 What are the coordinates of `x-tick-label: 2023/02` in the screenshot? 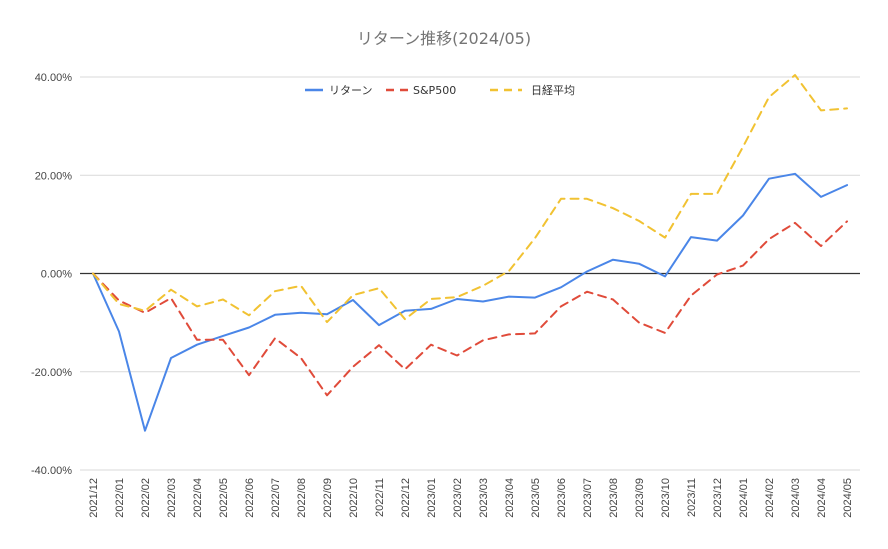 It's located at (458, 498).